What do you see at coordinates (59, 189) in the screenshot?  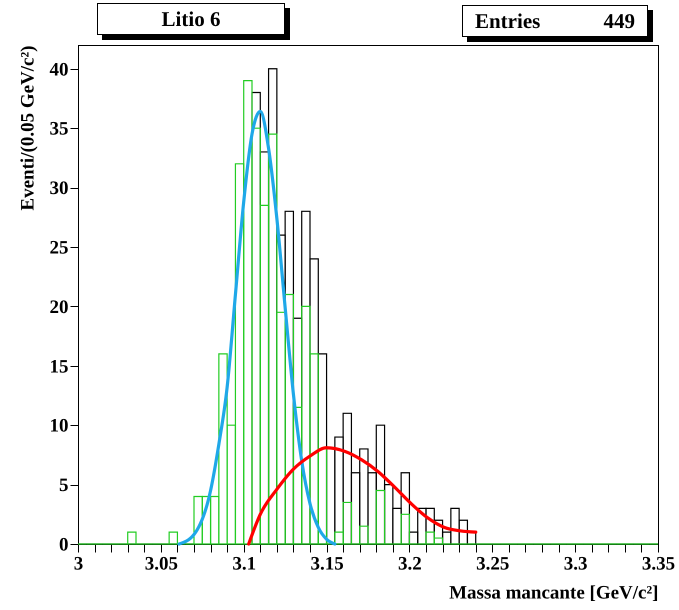 I see `y-tick-label: 30` at bounding box center [59, 189].